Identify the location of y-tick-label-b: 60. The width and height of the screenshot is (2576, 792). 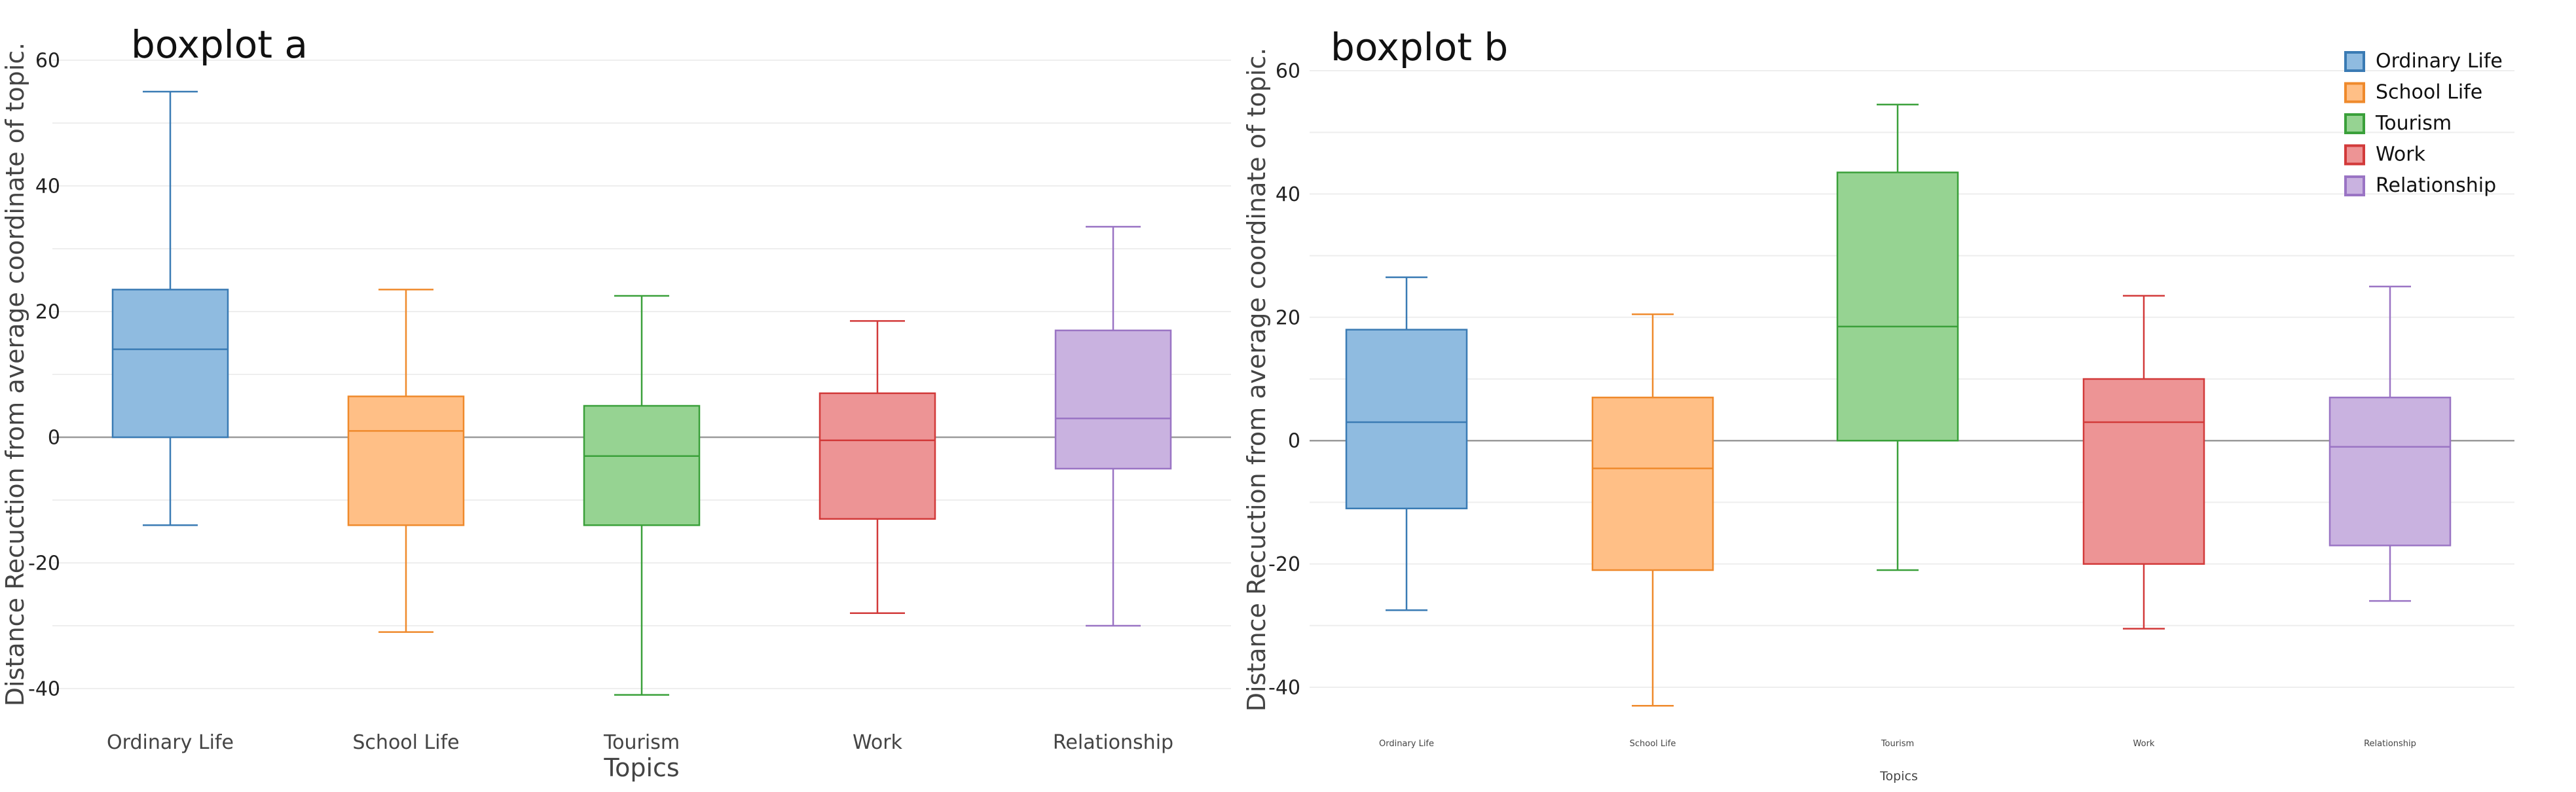
(1288, 71).